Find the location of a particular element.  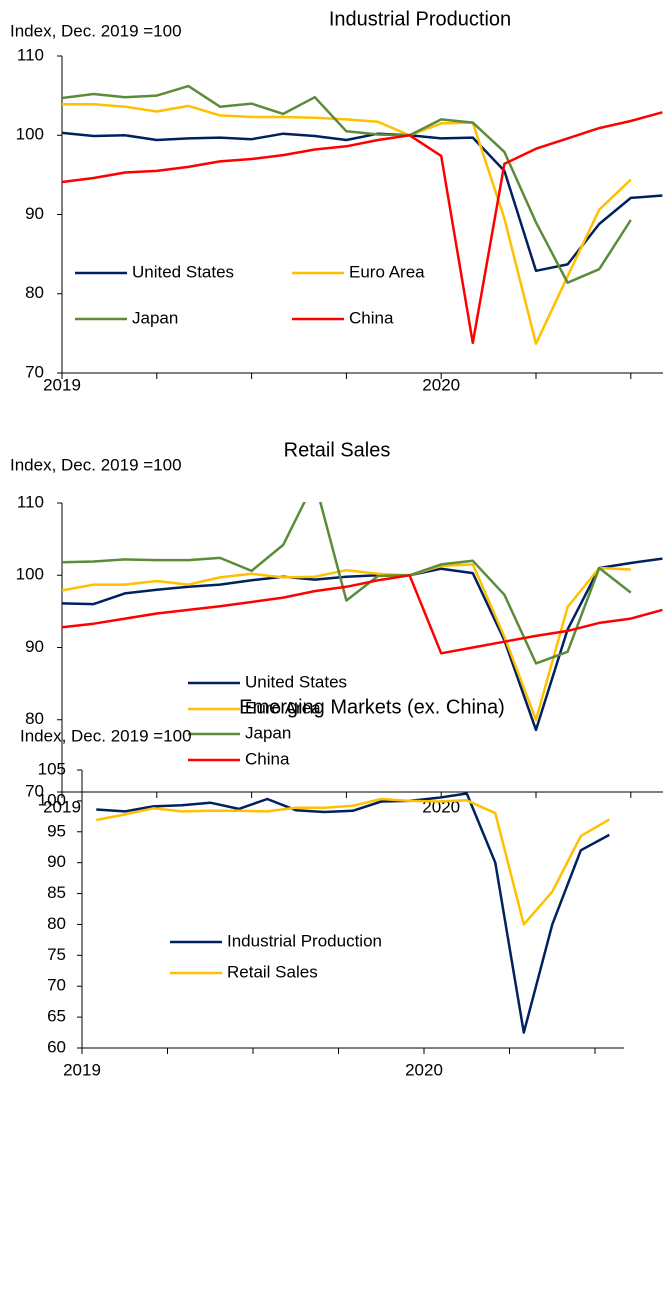

chart-title: Industrial Production is located at coordinates (420, 19).